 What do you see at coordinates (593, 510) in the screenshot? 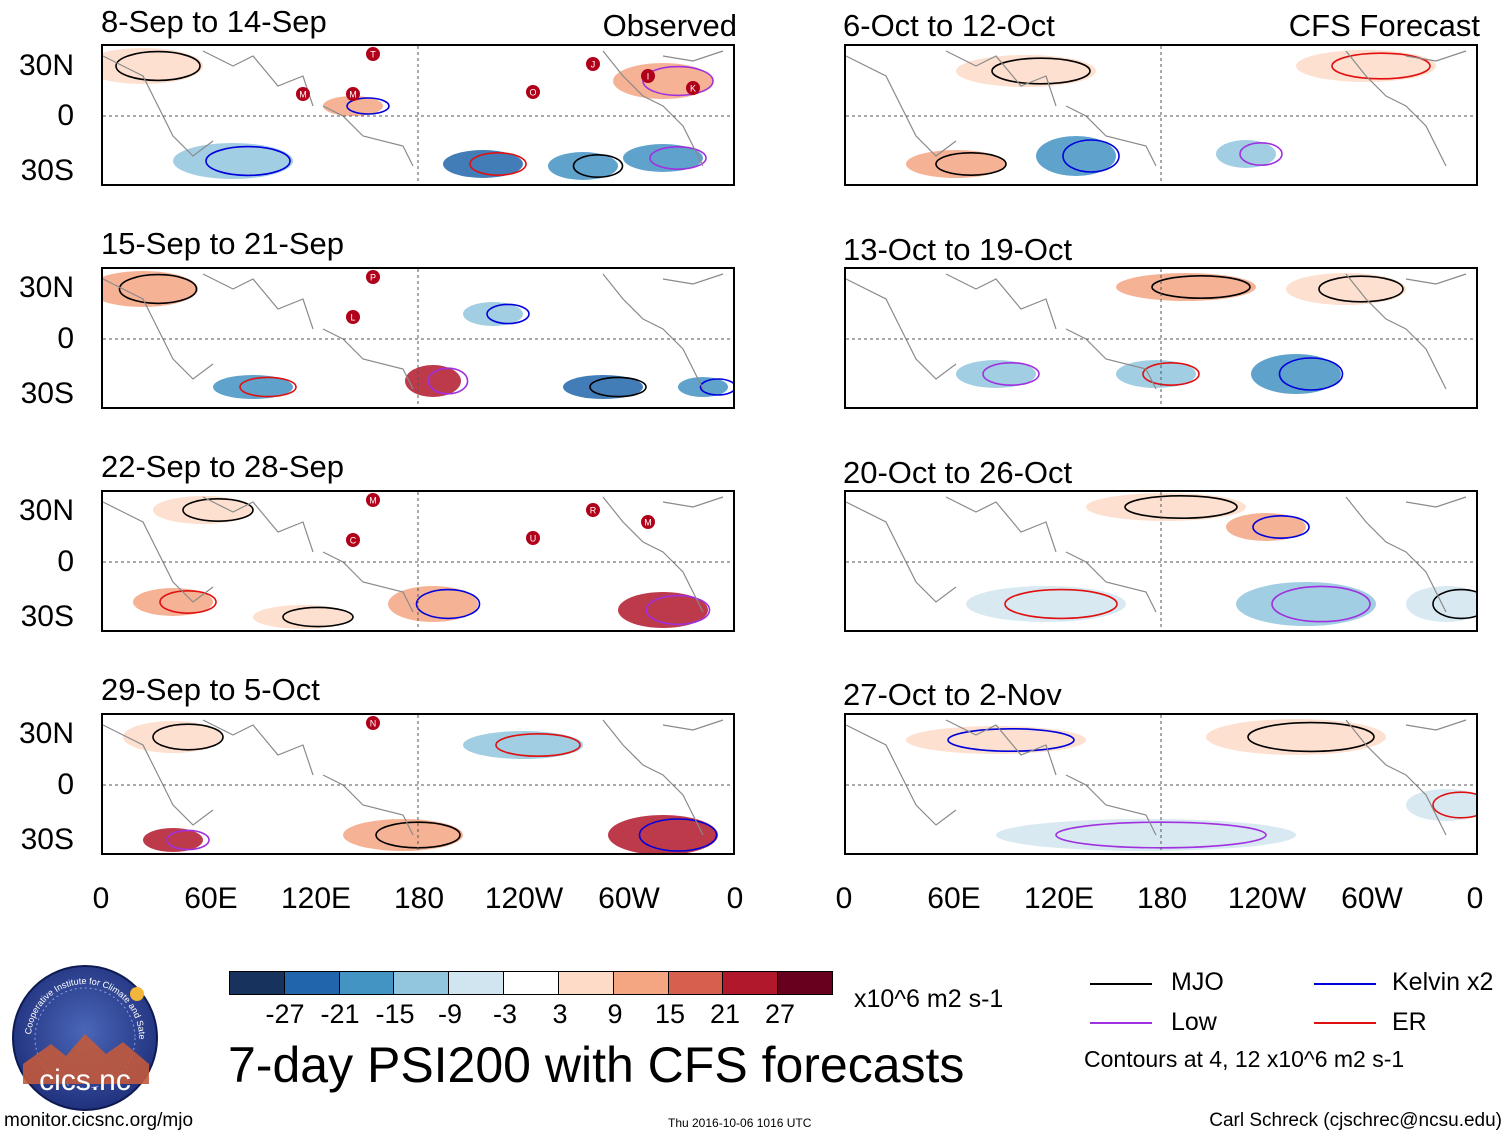
I see `tropical-cyclone-icon: R` at bounding box center [593, 510].